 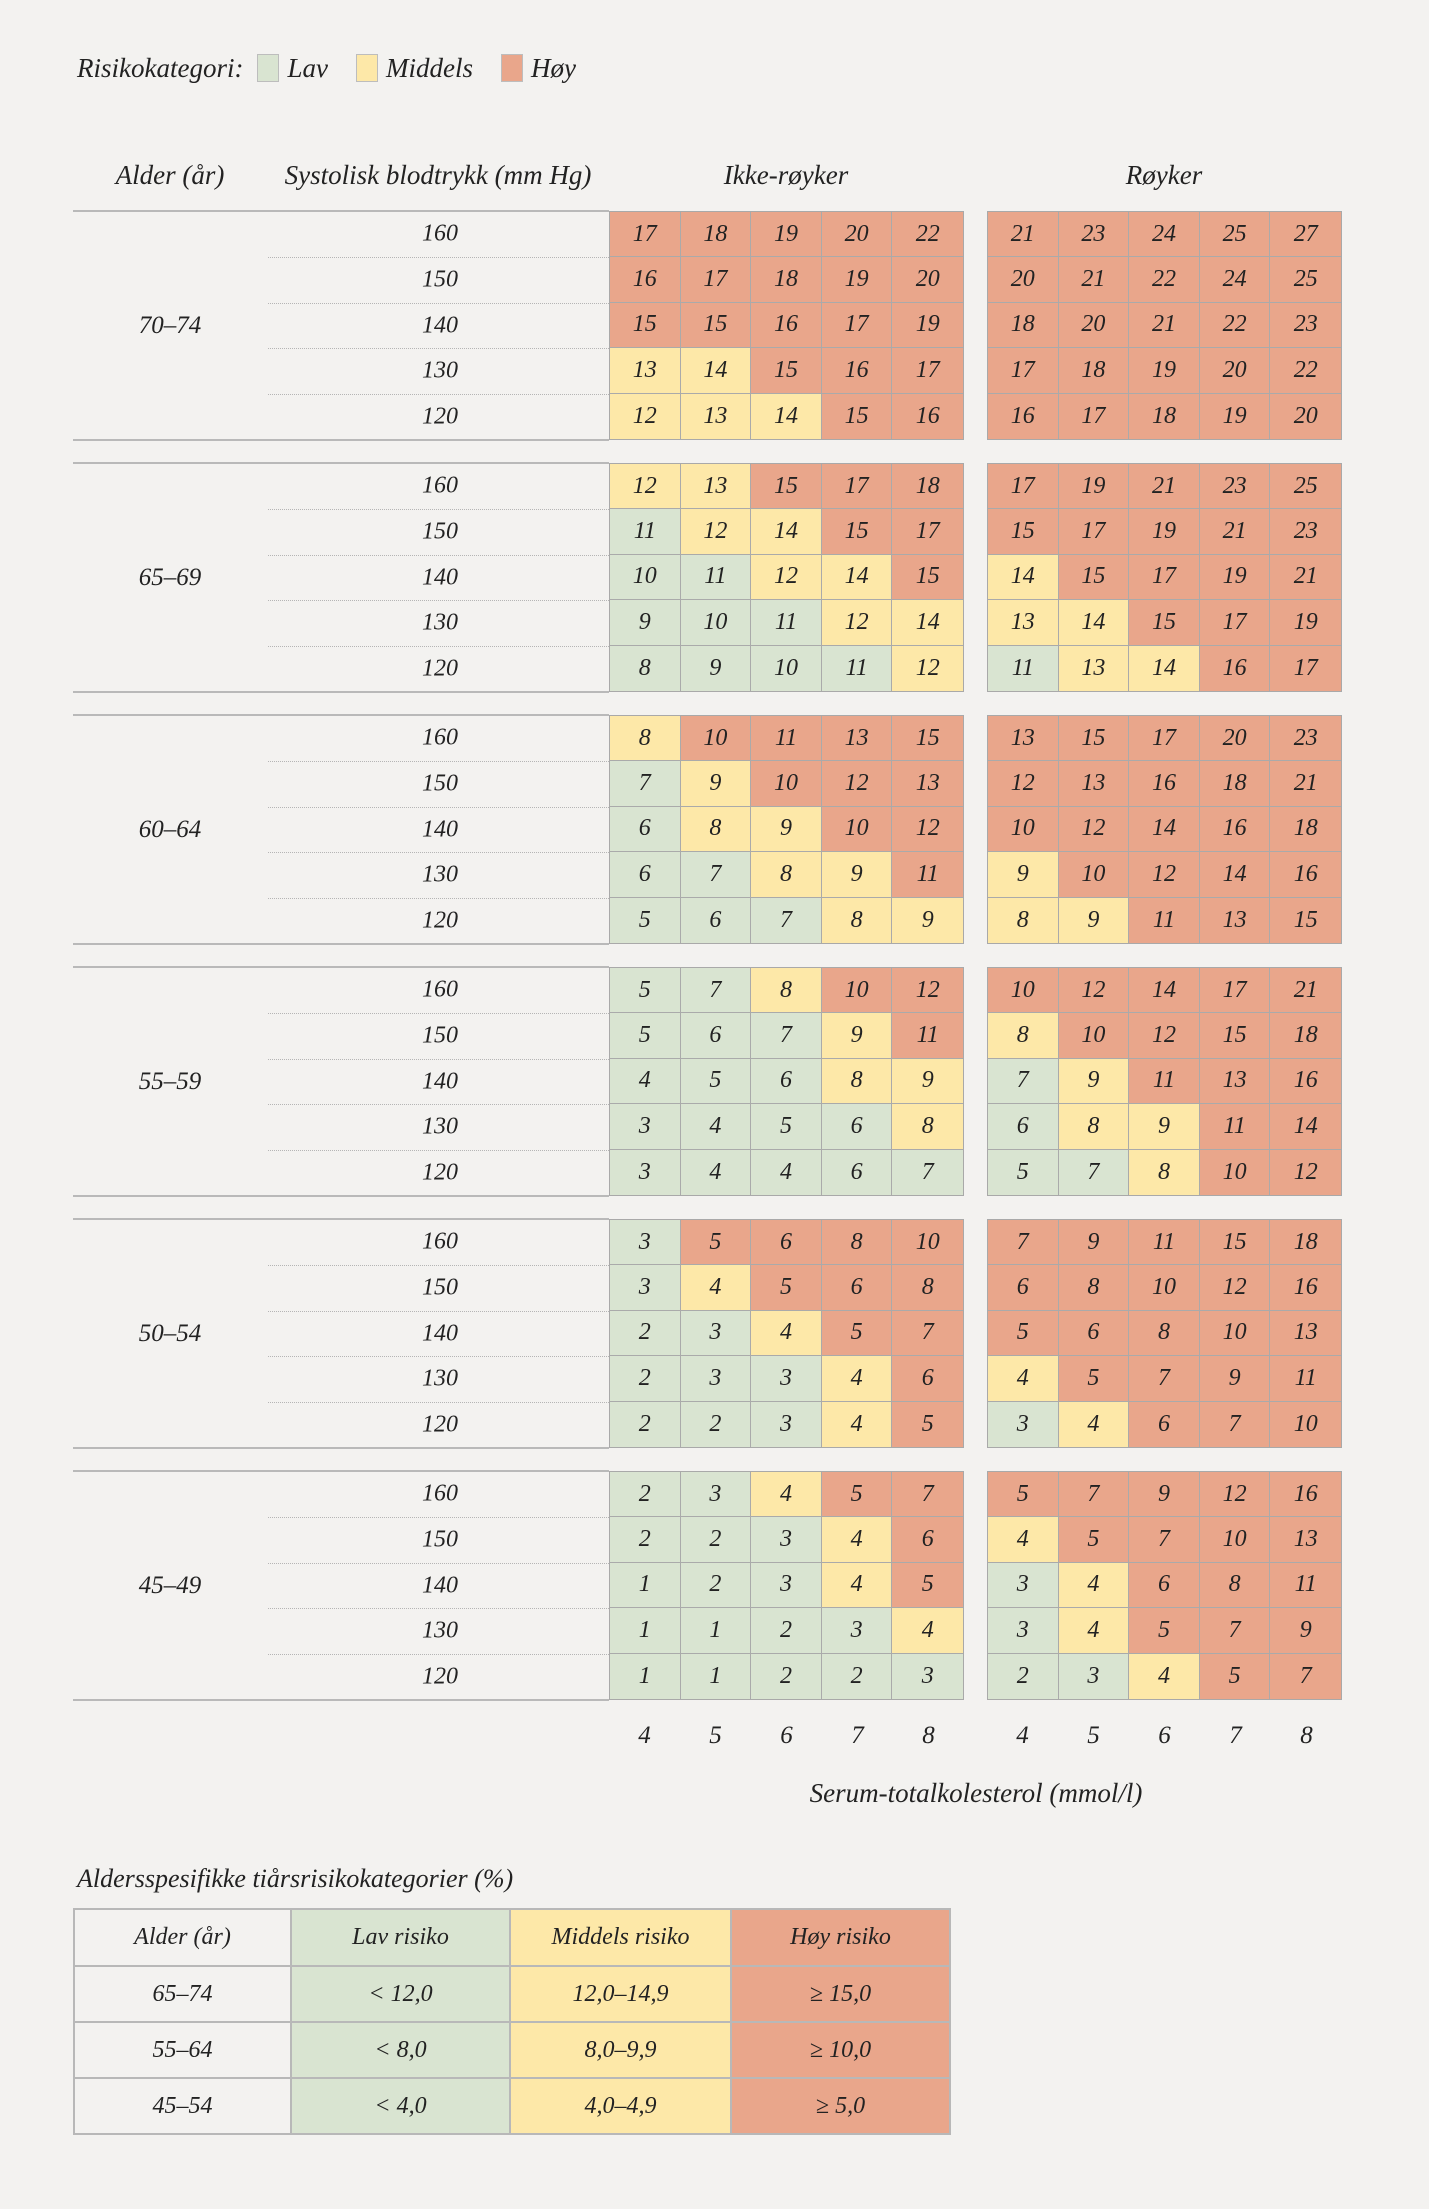 What do you see at coordinates (170, 829) in the screenshot?
I see `age-group-label: 60–64` at bounding box center [170, 829].